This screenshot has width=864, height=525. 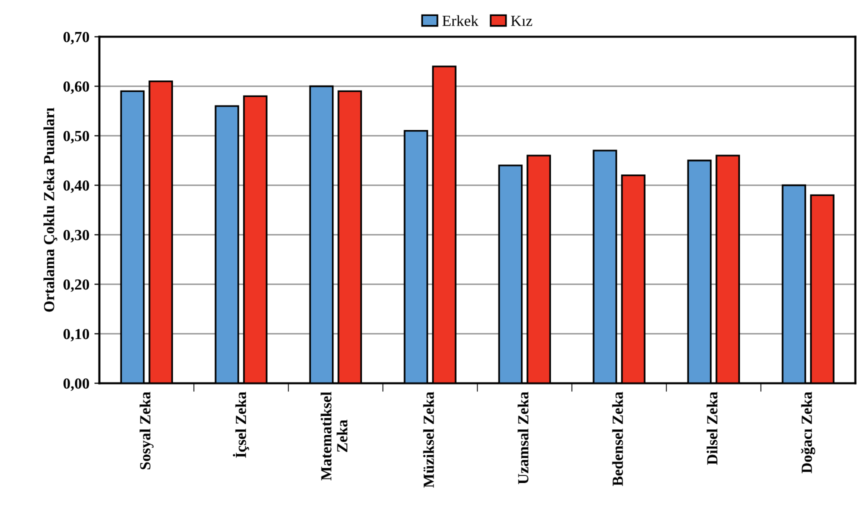 What do you see at coordinates (76, 384) in the screenshot?
I see `y-tick-label: 0,00` at bounding box center [76, 384].